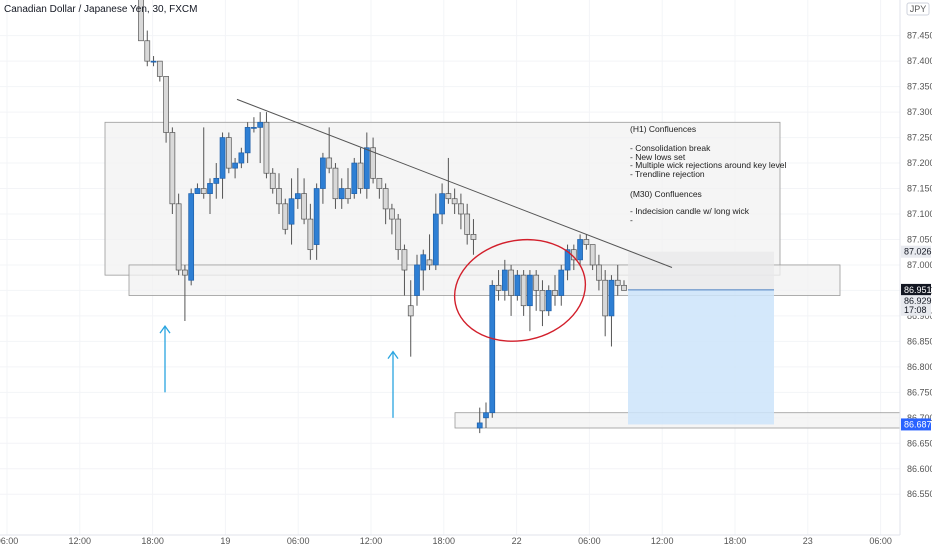 The image size is (932, 550). Describe the element at coordinates (808, 541) in the screenshot. I see `time-tick-label: 23` at that location.